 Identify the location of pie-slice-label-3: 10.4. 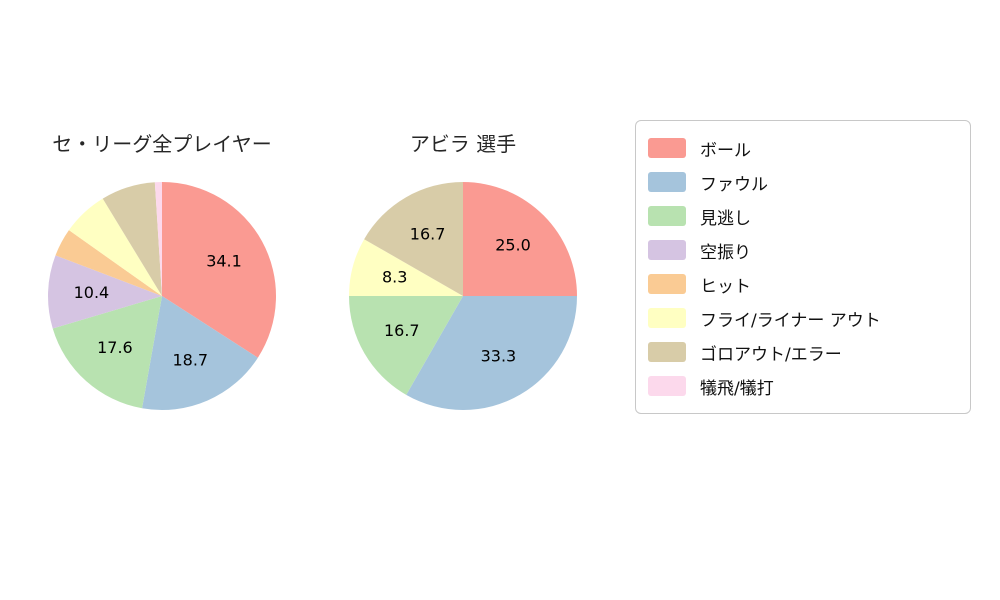
(92, 292).